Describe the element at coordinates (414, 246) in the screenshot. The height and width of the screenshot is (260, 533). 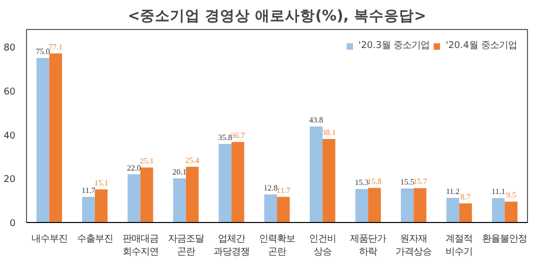
I see `x-tick-label: 원자재 가격상승` at that location.